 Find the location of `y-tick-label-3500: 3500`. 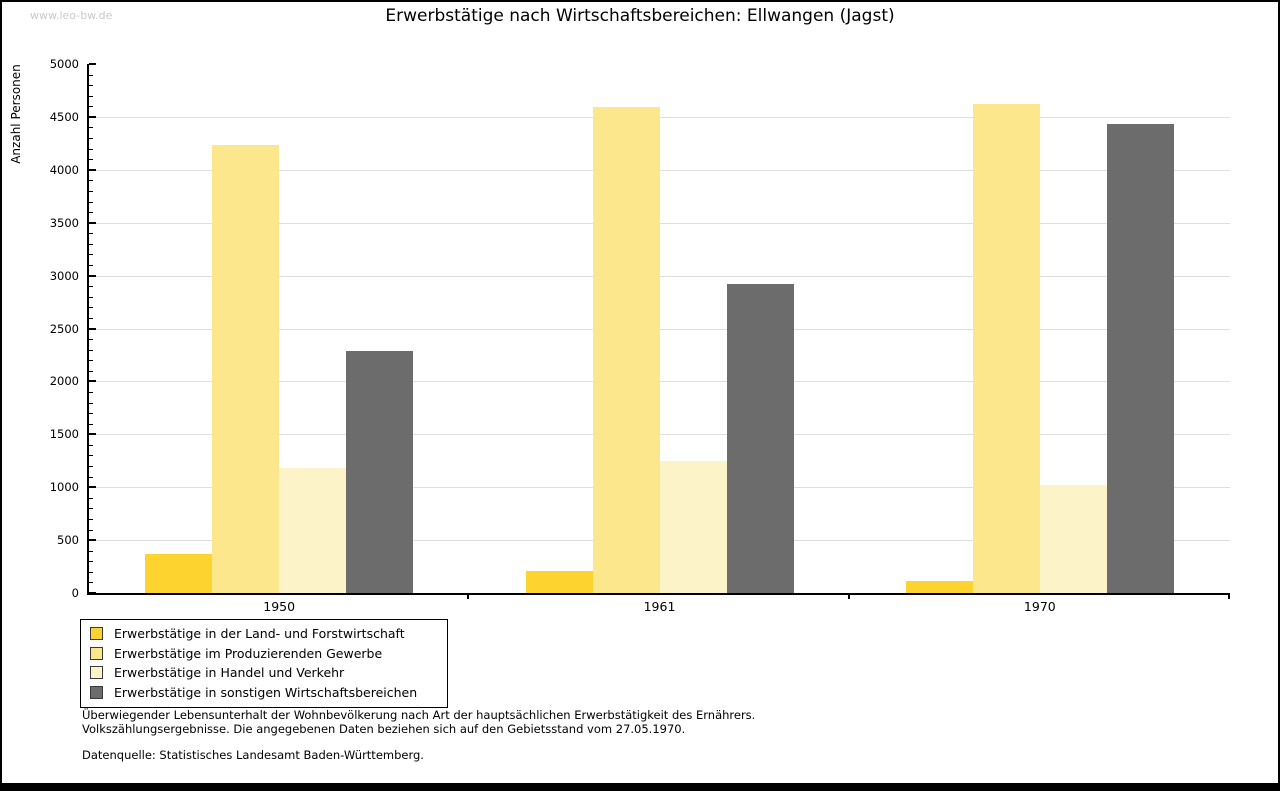

y-tick-label-3500: 3500 is located at coordinates (64, 222).